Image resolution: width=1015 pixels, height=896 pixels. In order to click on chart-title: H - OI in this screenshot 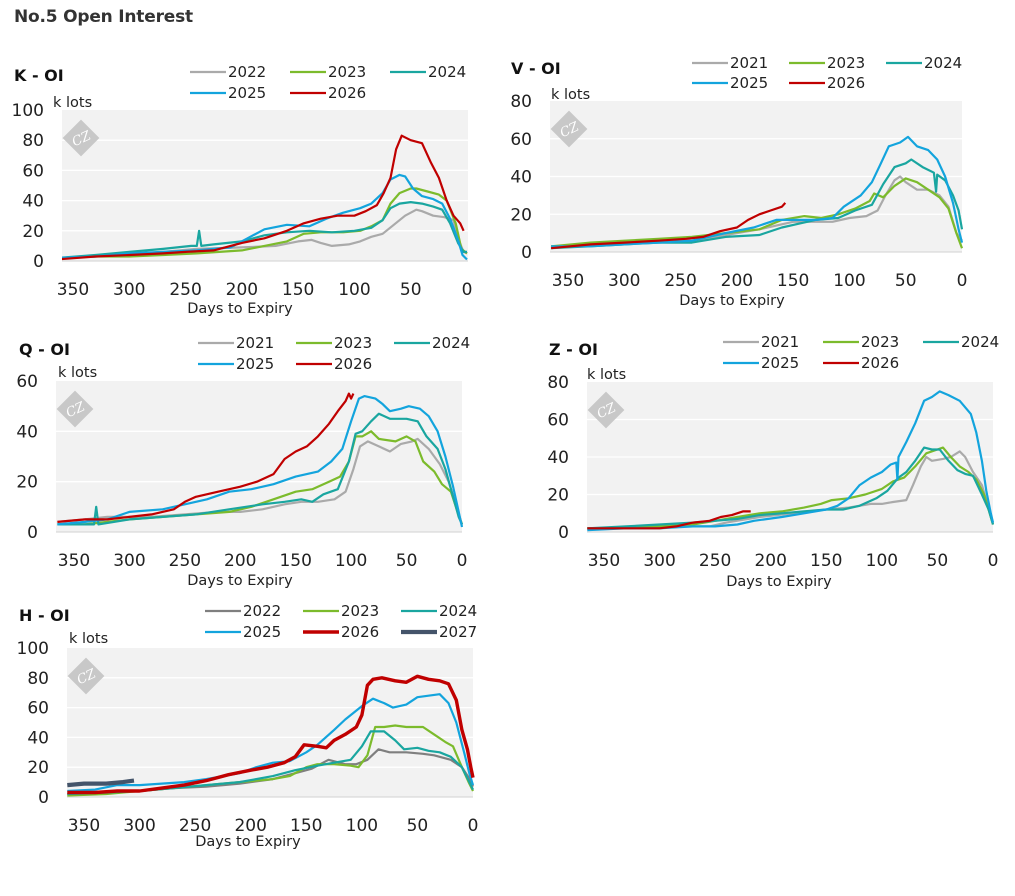, I will do `click(44, 615)`.